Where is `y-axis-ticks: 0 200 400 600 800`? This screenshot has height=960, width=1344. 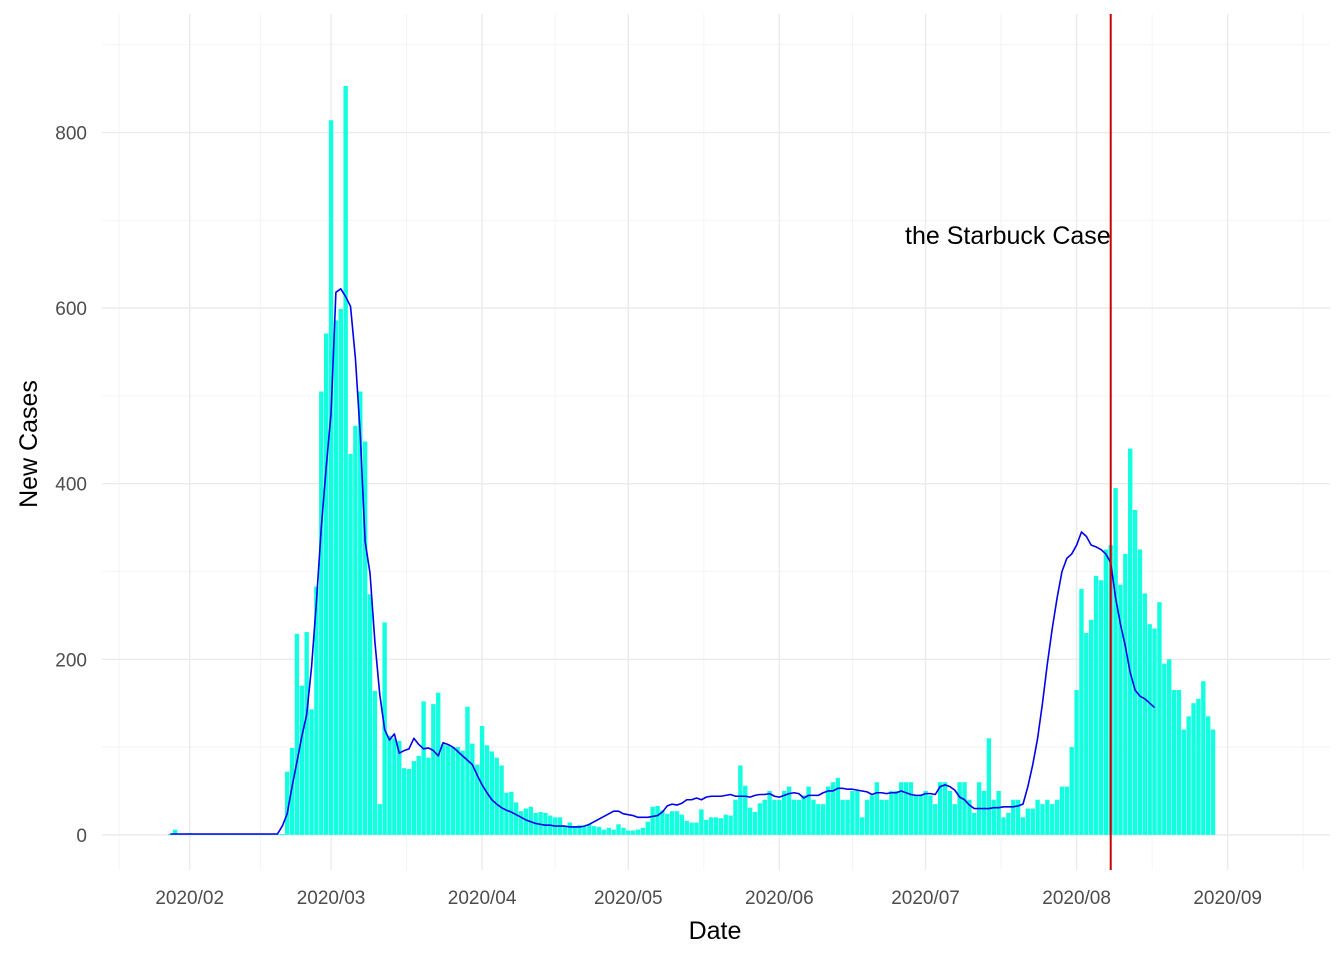 y-axis-ticks: 0 200 400 600 800 is located at coordinates (71, 485).